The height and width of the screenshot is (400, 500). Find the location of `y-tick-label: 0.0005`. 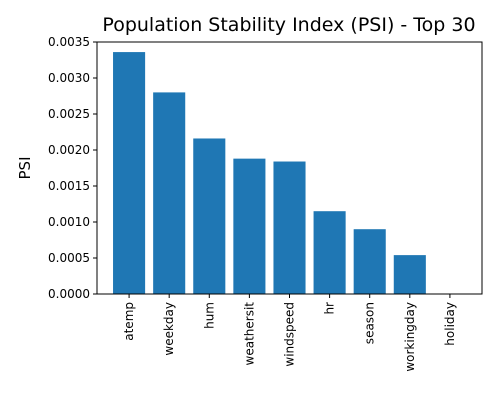

y-tick-label: 0.0005 is located at coordinates (69, 258).